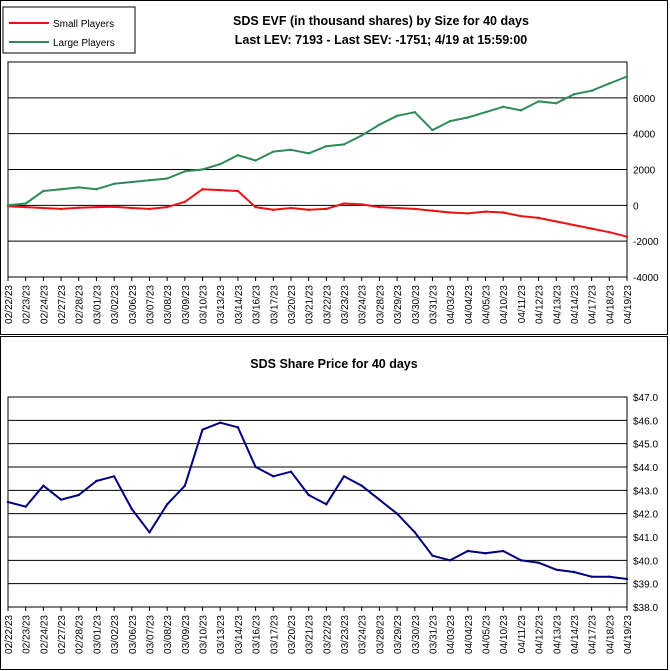  What do you see at coordinates (644, 99) in the screenshot?
I see `evf-y-tick-label: 6000` at bounding box center [644, 99].